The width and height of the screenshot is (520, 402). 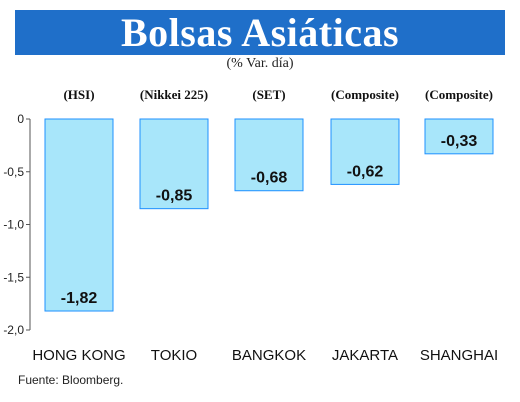 I want to click on y-tick-label: -0,5, so click(x=13, y=172).